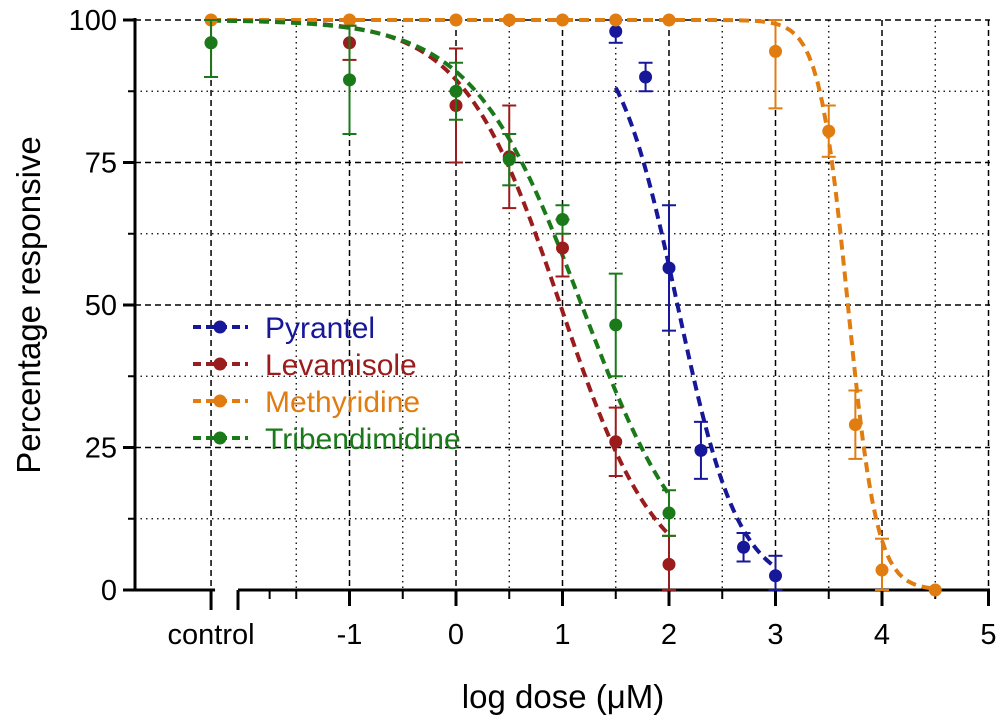 The image size is (1006, 725). Describe the element at coordinates (341, 365) in the screenshot. I see `legend-label: Levamisole` at that location.